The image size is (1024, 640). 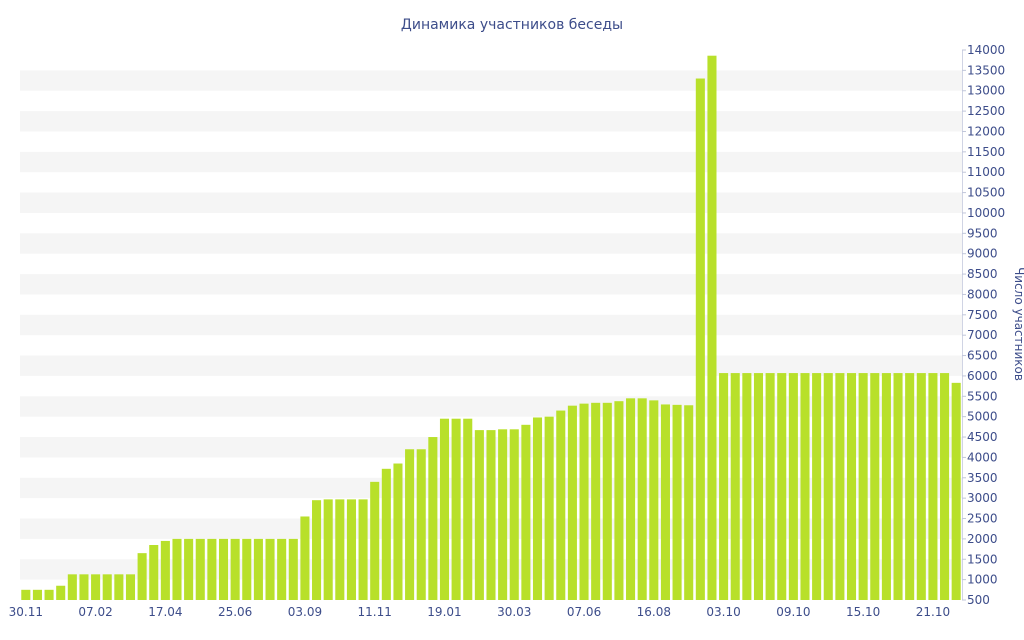 What do you see at coordinates (982, 294) in the screenshot?
I see `y-tick-label: 8000` at bounding box center [982, 294].